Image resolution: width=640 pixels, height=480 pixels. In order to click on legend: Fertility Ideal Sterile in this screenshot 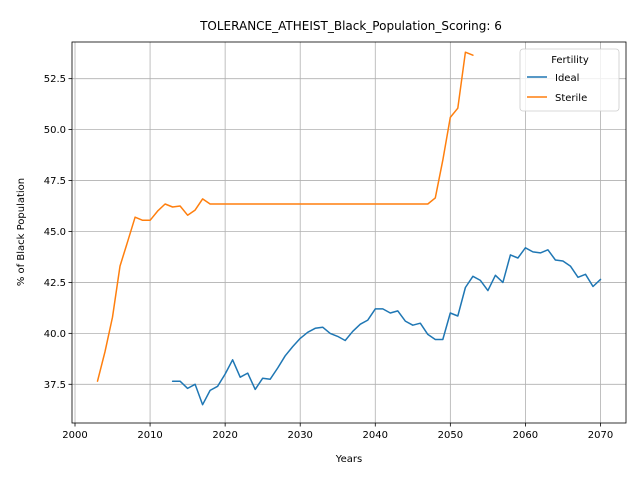, I will do `click(569, 80)`.